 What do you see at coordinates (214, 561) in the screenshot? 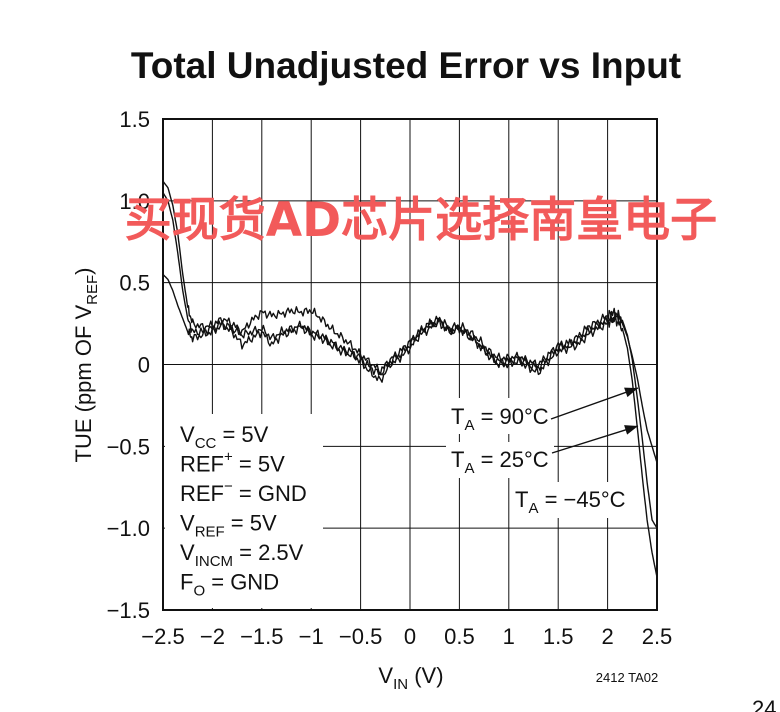
I see `condition-subscript: INCM` at bounding box center [214, 561].